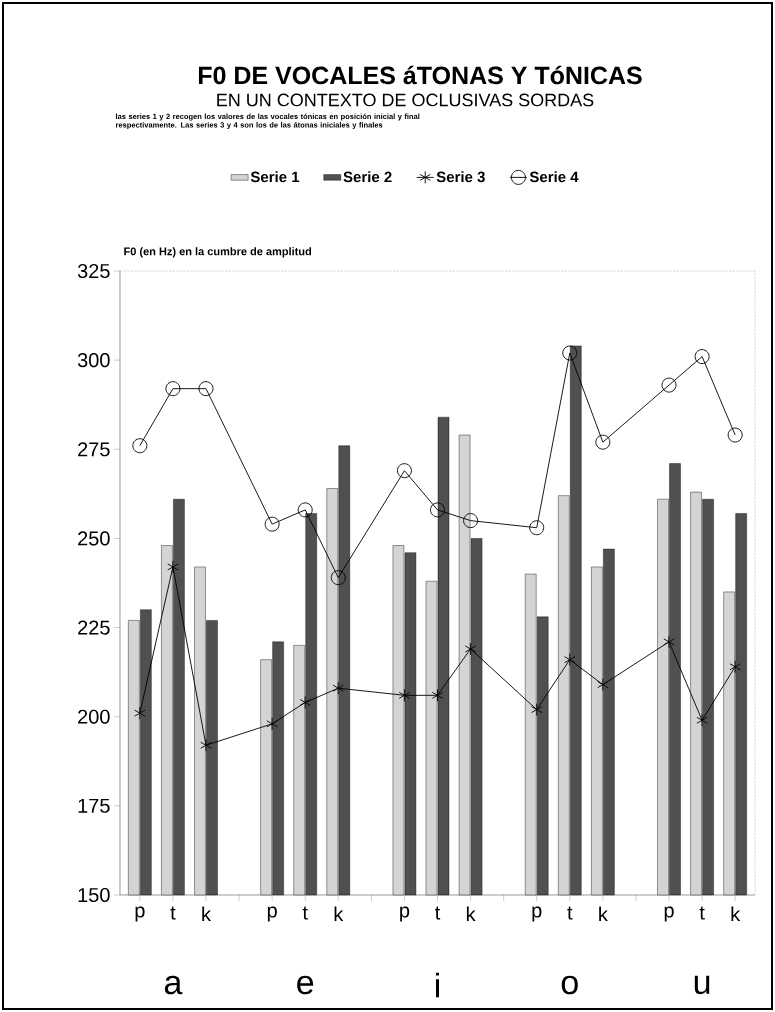  What do you see at coordinates (94, 538) in the screenshot?
I see `y-tick-label: 250` at bounding box center [94, 538].